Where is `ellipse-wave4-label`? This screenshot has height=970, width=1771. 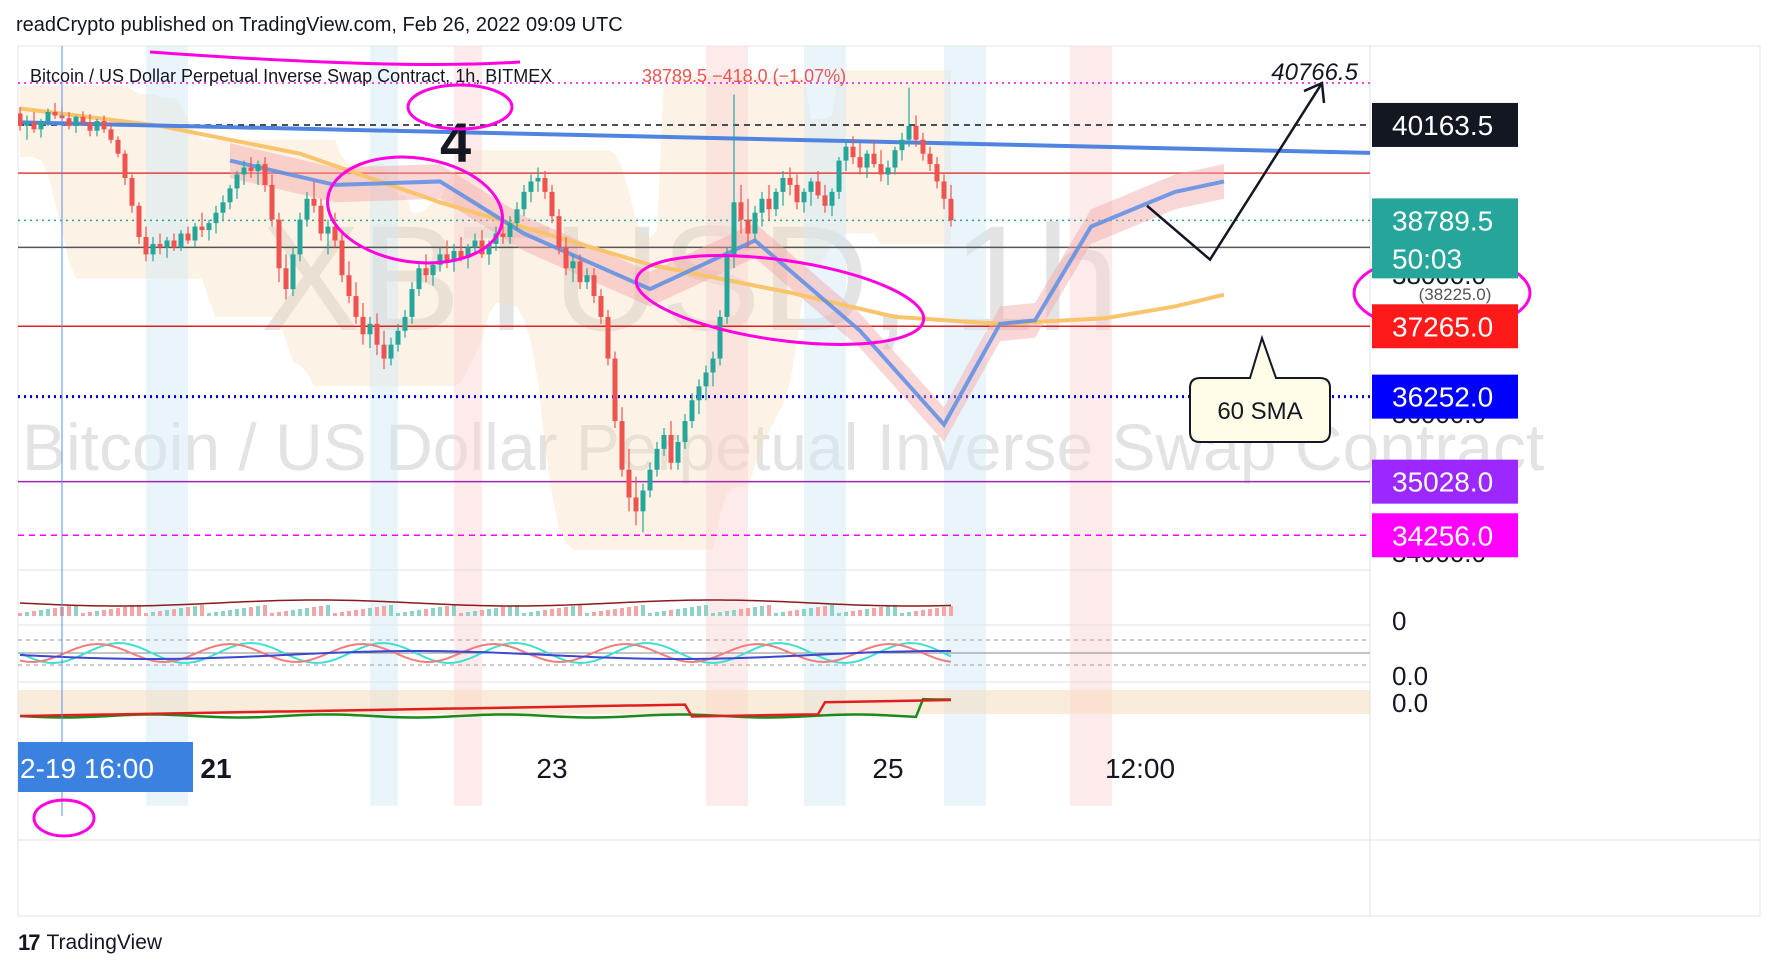 ellipse-wave4-label is located at coordinates (460, 107).